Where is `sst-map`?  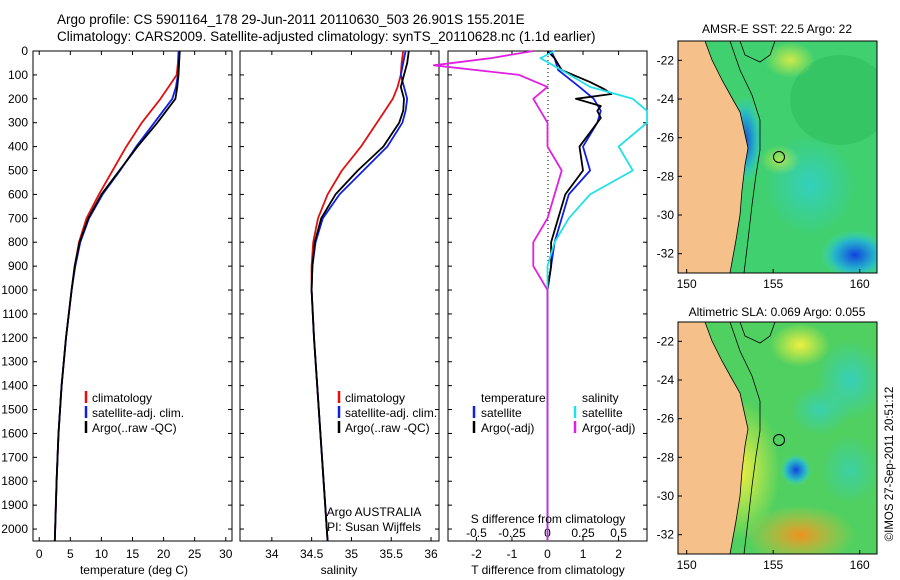
sst-map is located at coordinates (777, 157).